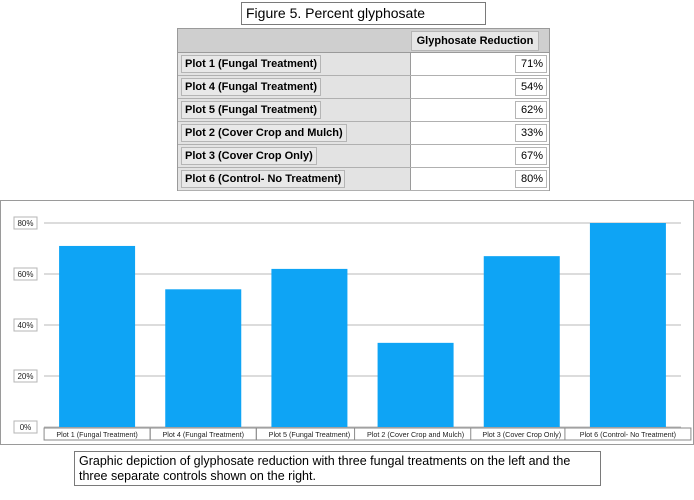 This screenshot has height=500, width=694. What do you see at coordinates (363, 41) in the screenshot?
I see `table-header-row: Glyphosate Reduction` at bounding box center [363, 41].